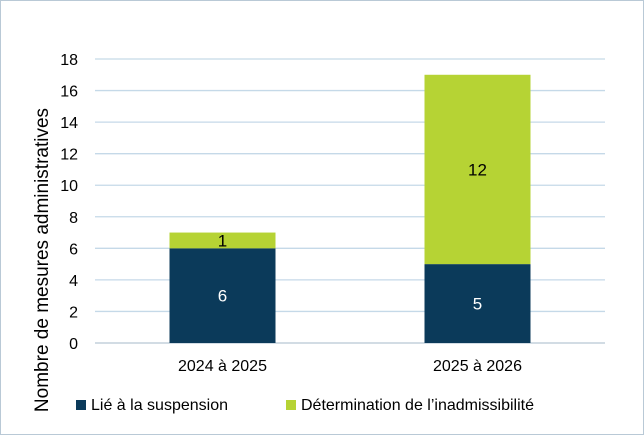 The image size is (644, 435). What do you see at coordinates (73, 344) in the screenshot?
I see `y-tick-label: 0` at bounding box center [73, 344].